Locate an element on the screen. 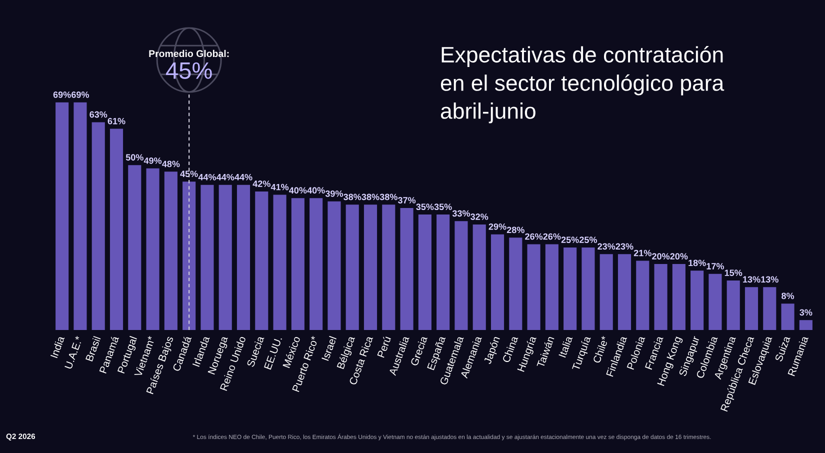 This screenshot has height=453, width=825. x-tick-label: Perú is located at coordinates (384, 347).